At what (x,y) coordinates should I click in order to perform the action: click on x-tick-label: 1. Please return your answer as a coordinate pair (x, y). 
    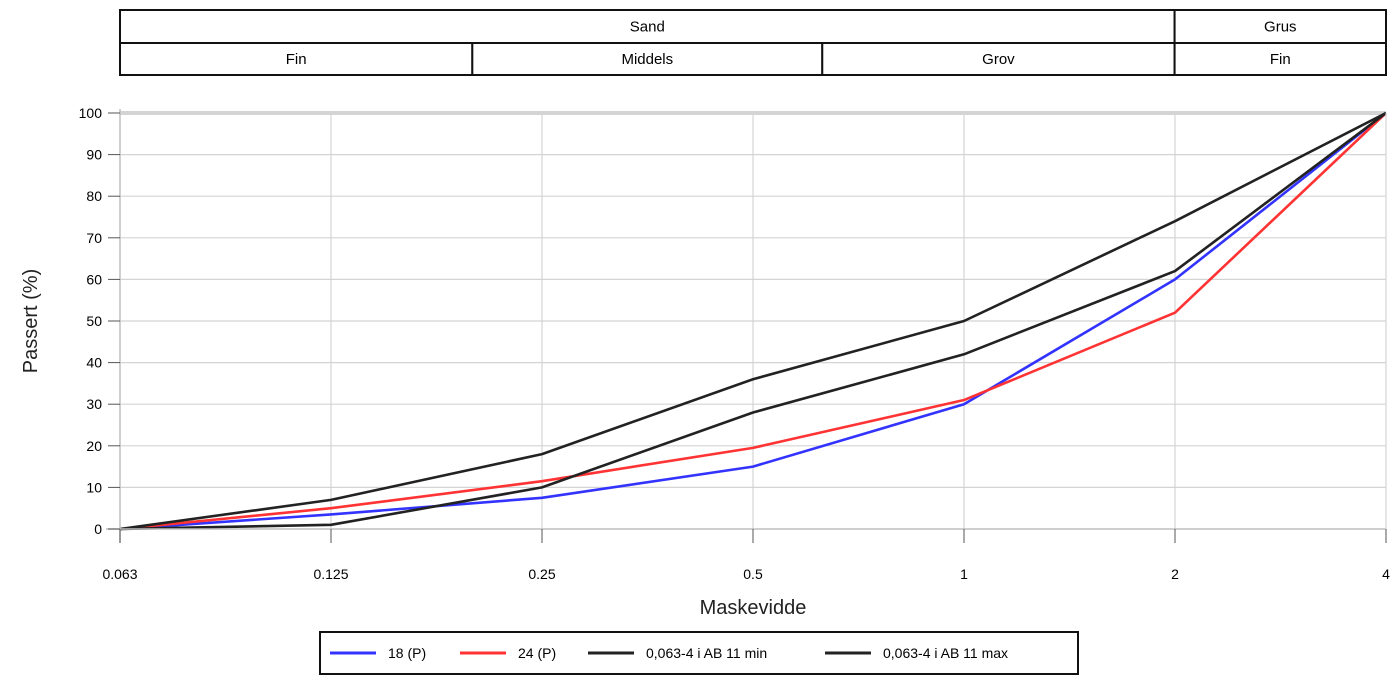
    Looking at the image, I should click on (964, 574).